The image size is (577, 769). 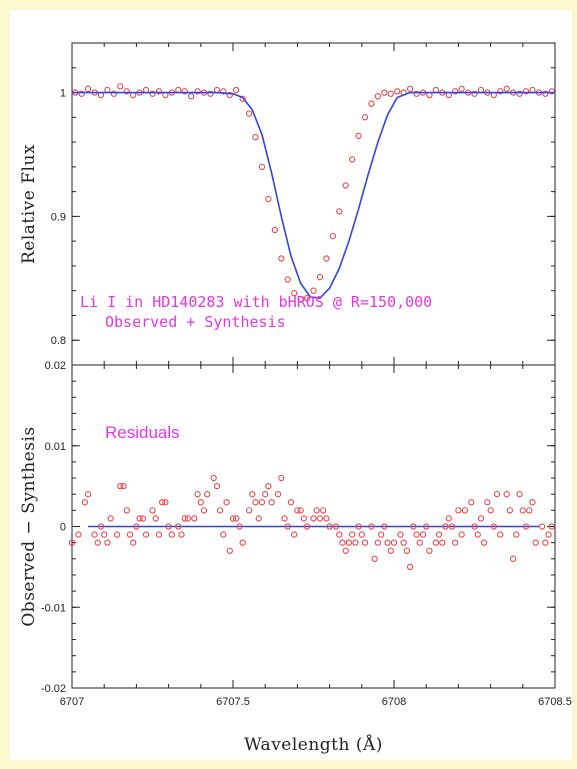 What do you see at coordinates (53, 689) in the screenshot?
I see `bottom-y-tick-label: -0.02` at bounding box center [53, 689].